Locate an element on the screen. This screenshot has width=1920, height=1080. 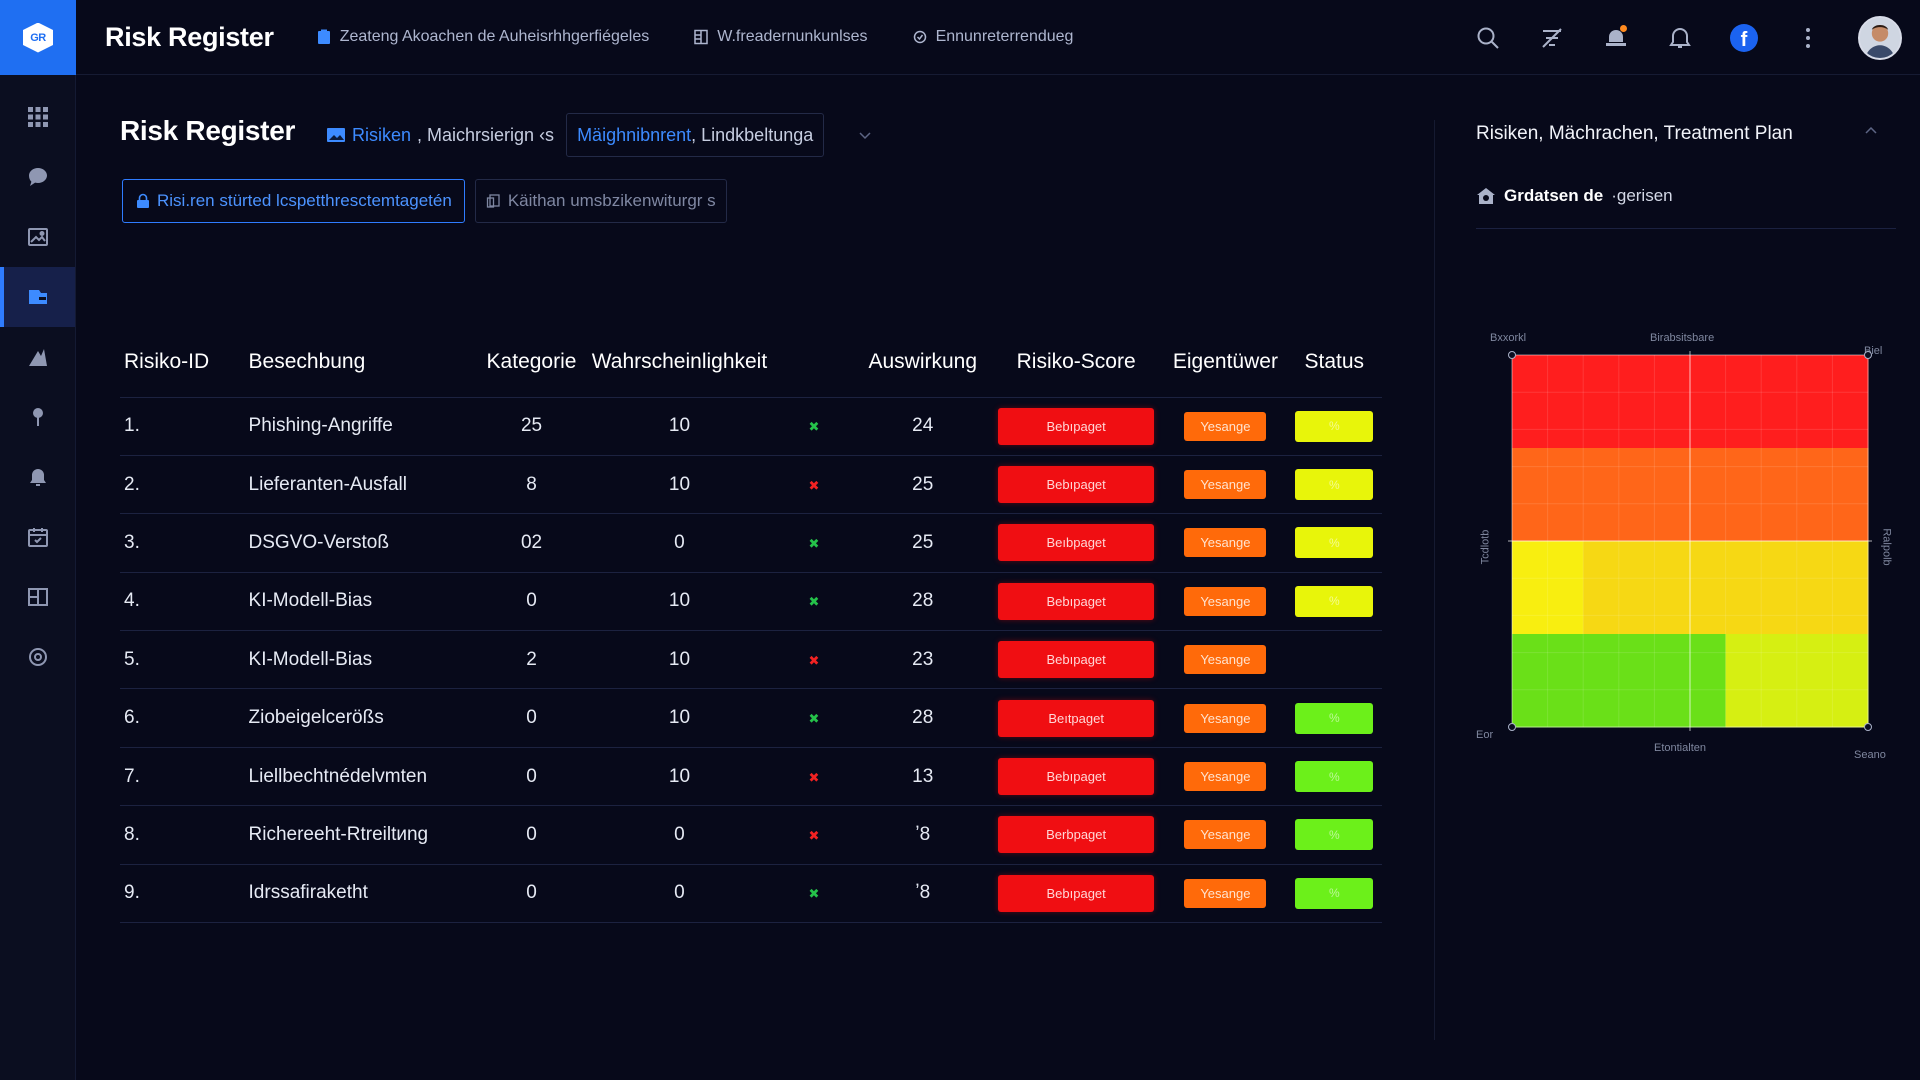
chevron-up-icon is located at coordinates (1871, 130).